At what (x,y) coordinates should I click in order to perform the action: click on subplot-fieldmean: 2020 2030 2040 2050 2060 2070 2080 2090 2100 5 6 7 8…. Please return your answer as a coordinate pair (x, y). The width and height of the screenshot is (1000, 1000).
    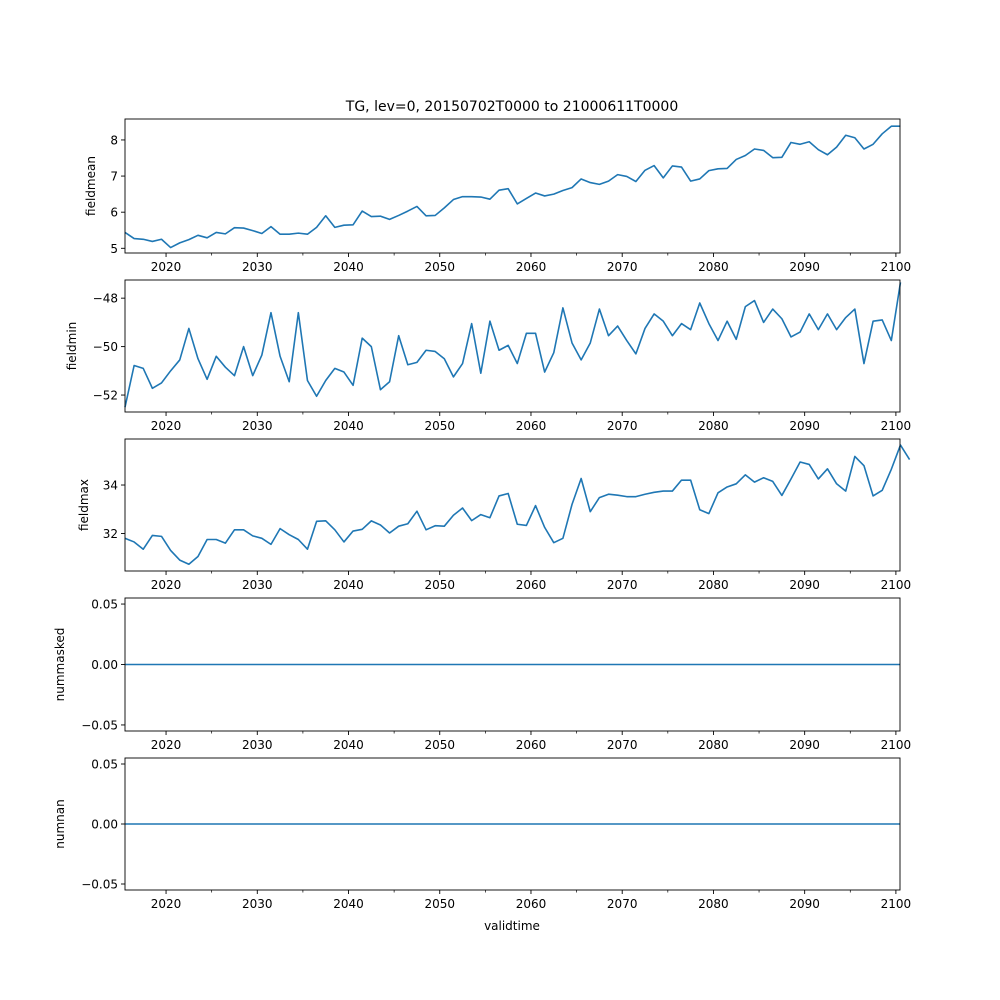
    Looking at the image, I should click on (498, 196).